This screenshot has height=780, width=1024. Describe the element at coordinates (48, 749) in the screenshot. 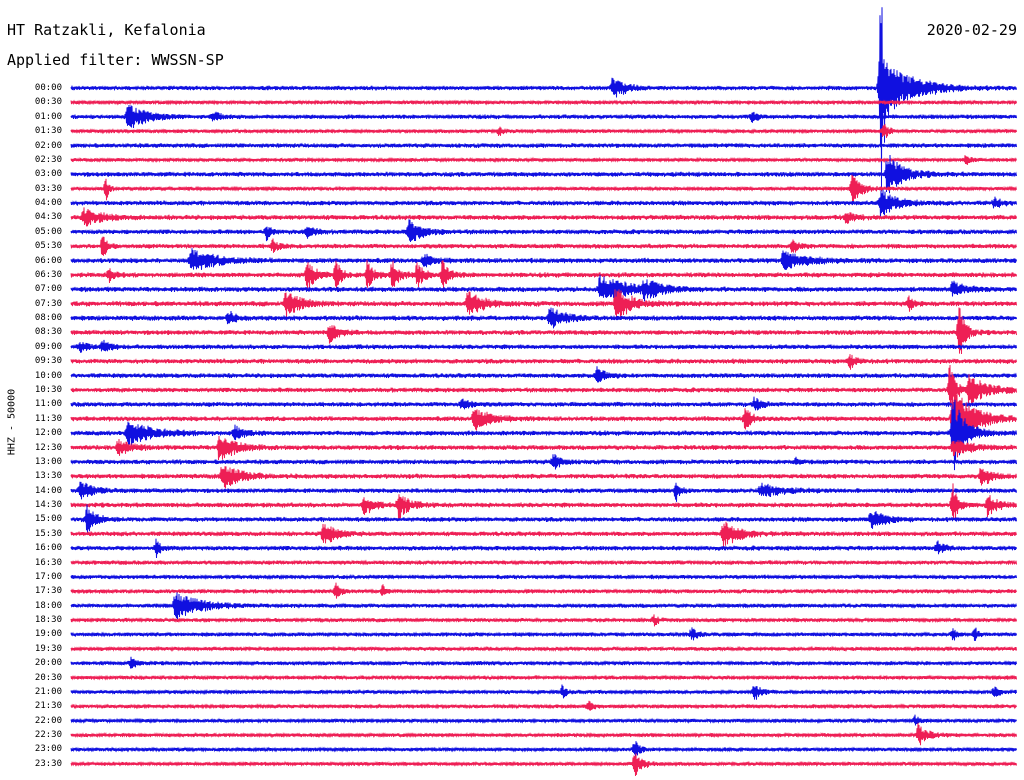

I see `row-label: 23:00` at that location.